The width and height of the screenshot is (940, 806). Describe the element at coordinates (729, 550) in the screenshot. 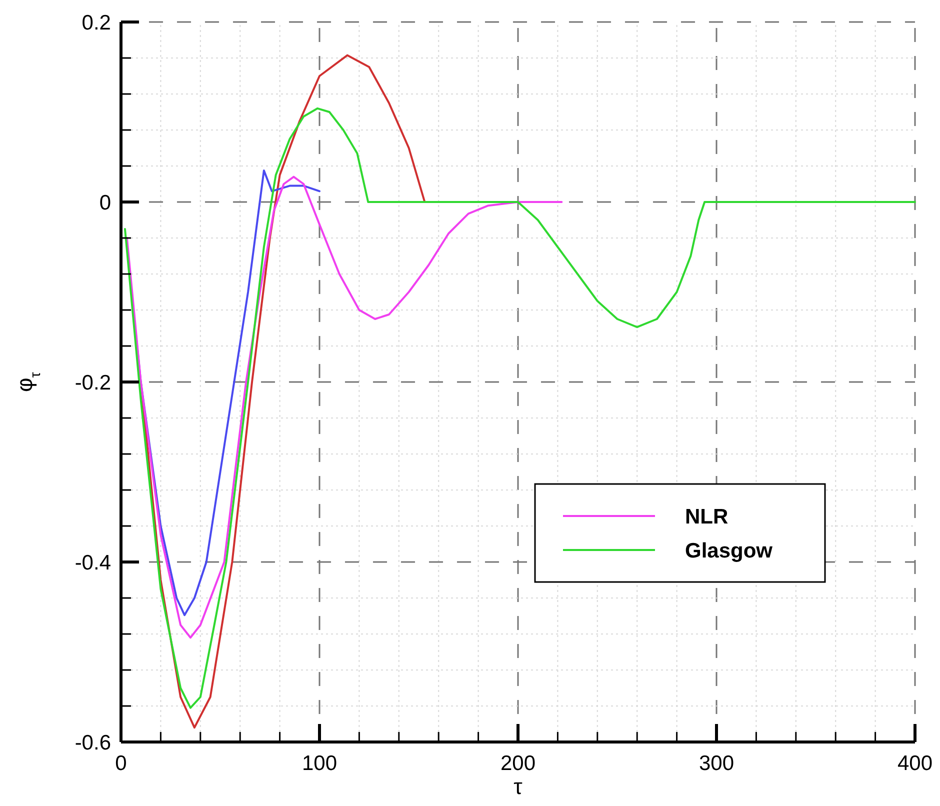

I see `legend-label: Glasgow` at that location.